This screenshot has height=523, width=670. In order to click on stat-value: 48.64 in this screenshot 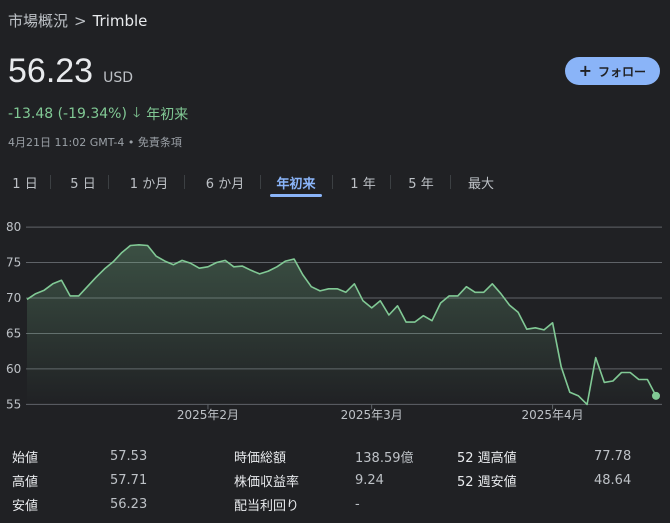, I will do `click(613, 480)`.